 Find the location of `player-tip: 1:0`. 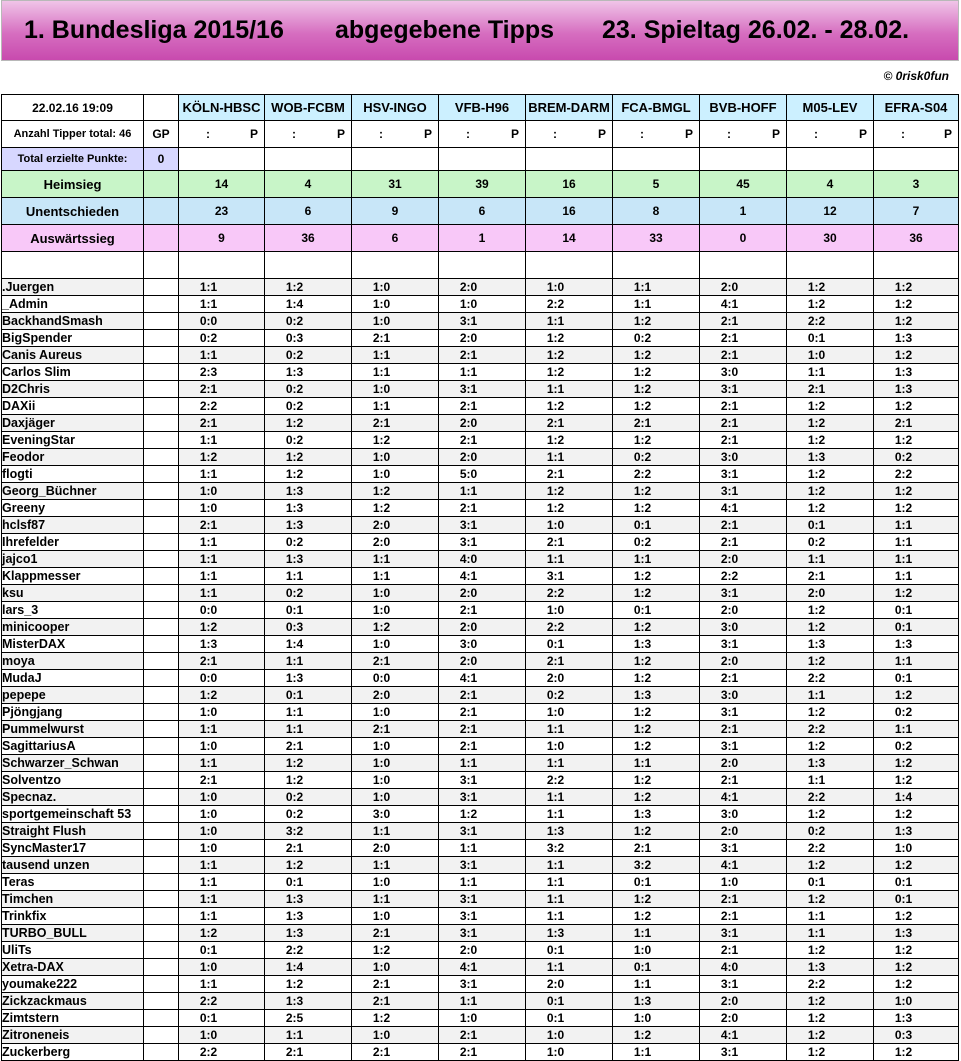

player-tip: 1:0 is located at coordinates (395, 610).